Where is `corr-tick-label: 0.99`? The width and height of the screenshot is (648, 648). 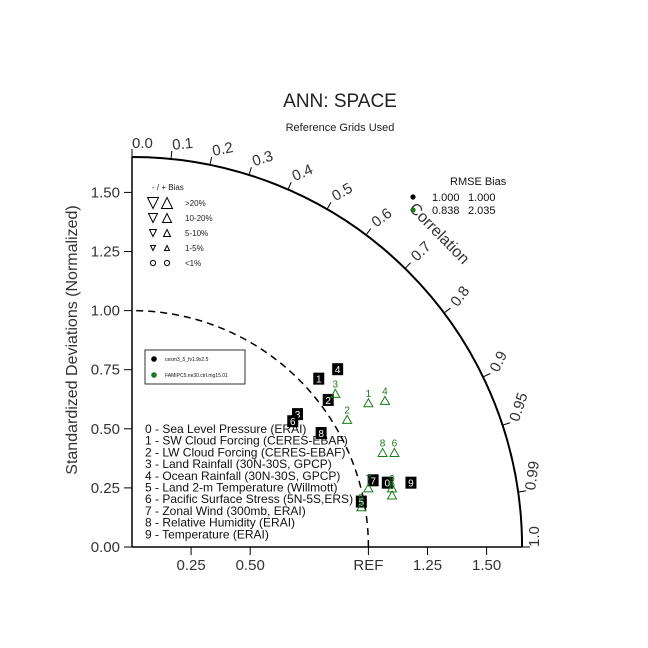 corr-tick-label: 0.99 is located at coordinates (532, 475).